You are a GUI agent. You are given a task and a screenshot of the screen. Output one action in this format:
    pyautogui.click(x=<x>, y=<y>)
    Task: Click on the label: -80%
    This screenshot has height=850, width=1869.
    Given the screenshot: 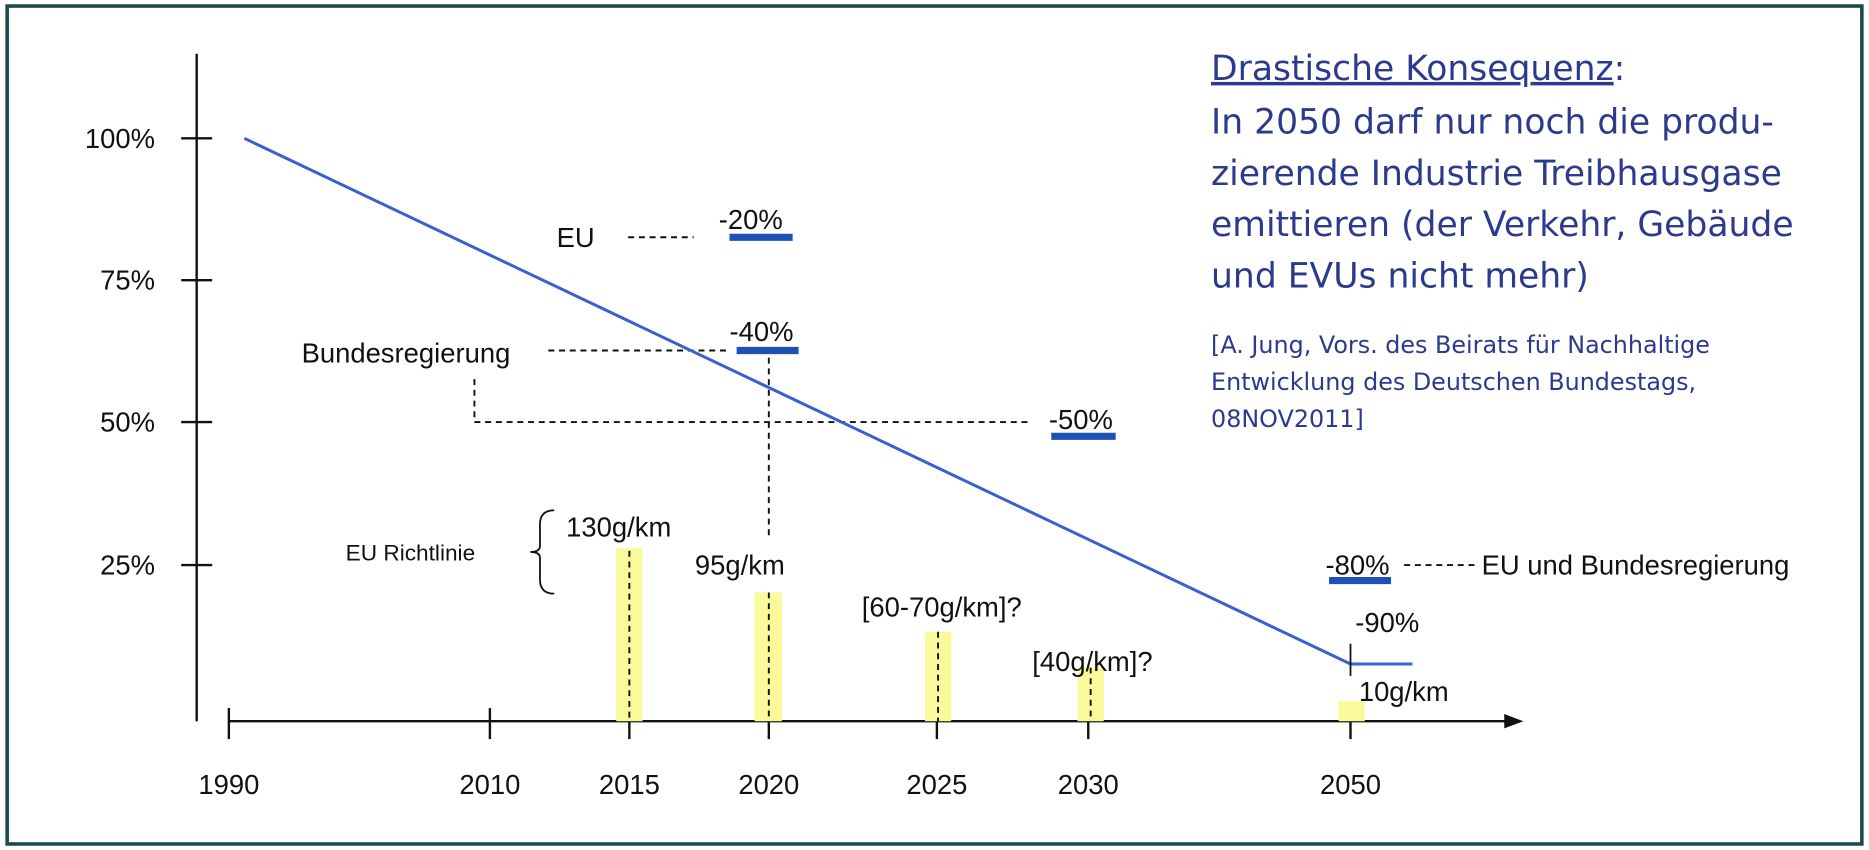 What is the action you would take?
    pyautogui.click(x=1357, y=565)
    